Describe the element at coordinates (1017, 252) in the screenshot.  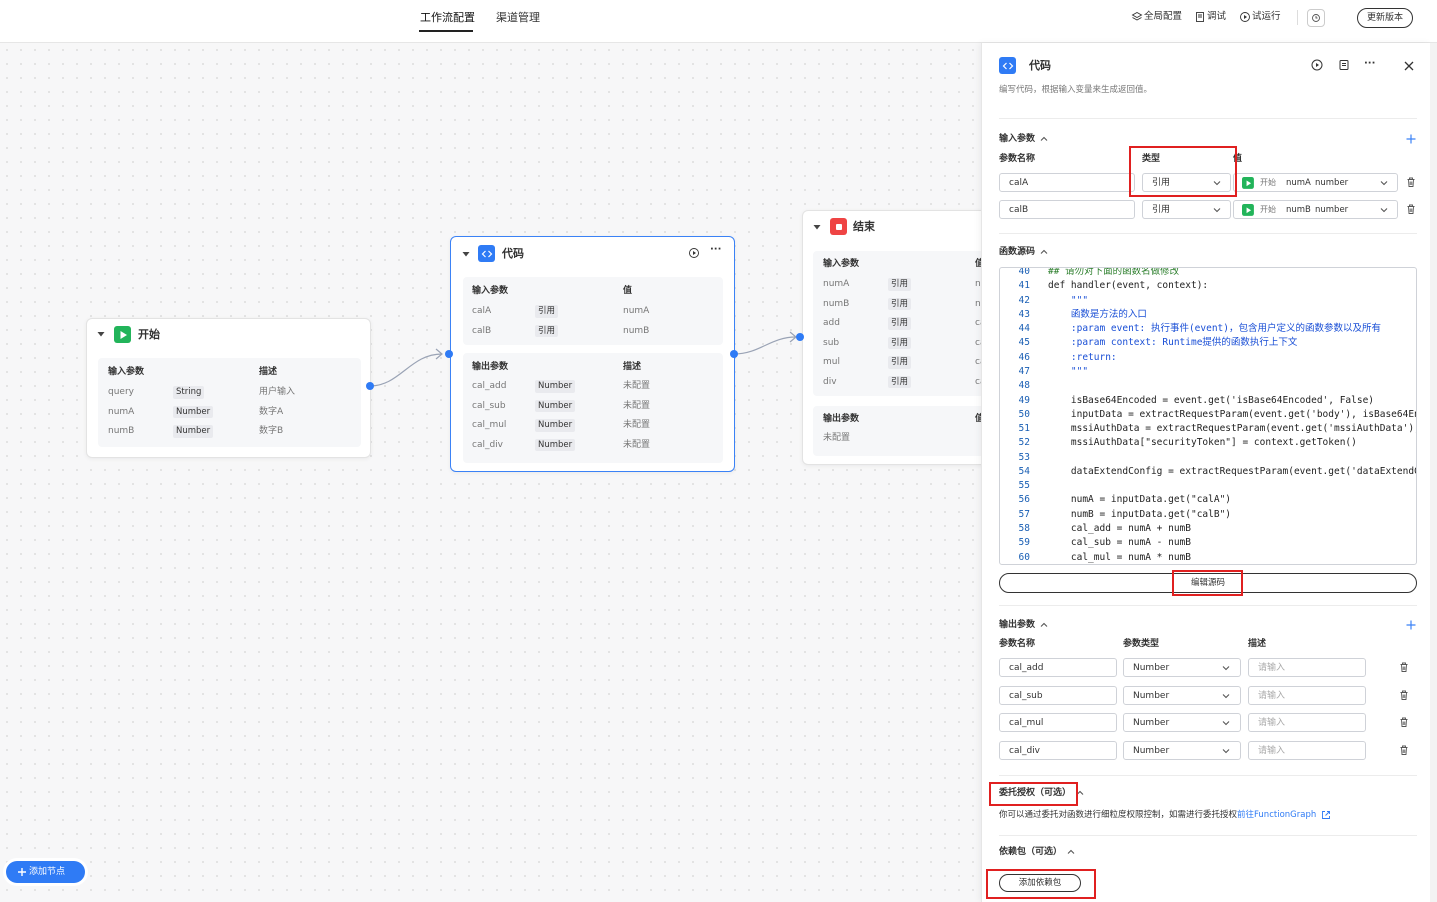
I see `section-title: 函数源码` at that location.